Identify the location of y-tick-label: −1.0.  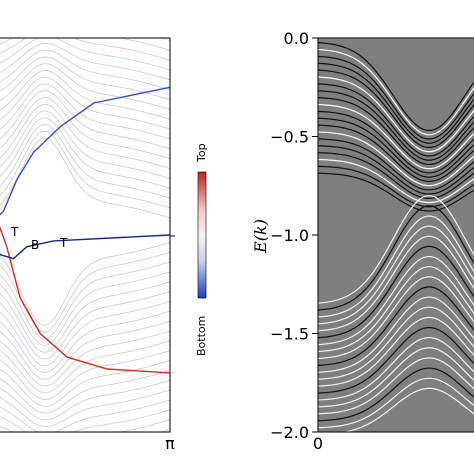
(289, 235).